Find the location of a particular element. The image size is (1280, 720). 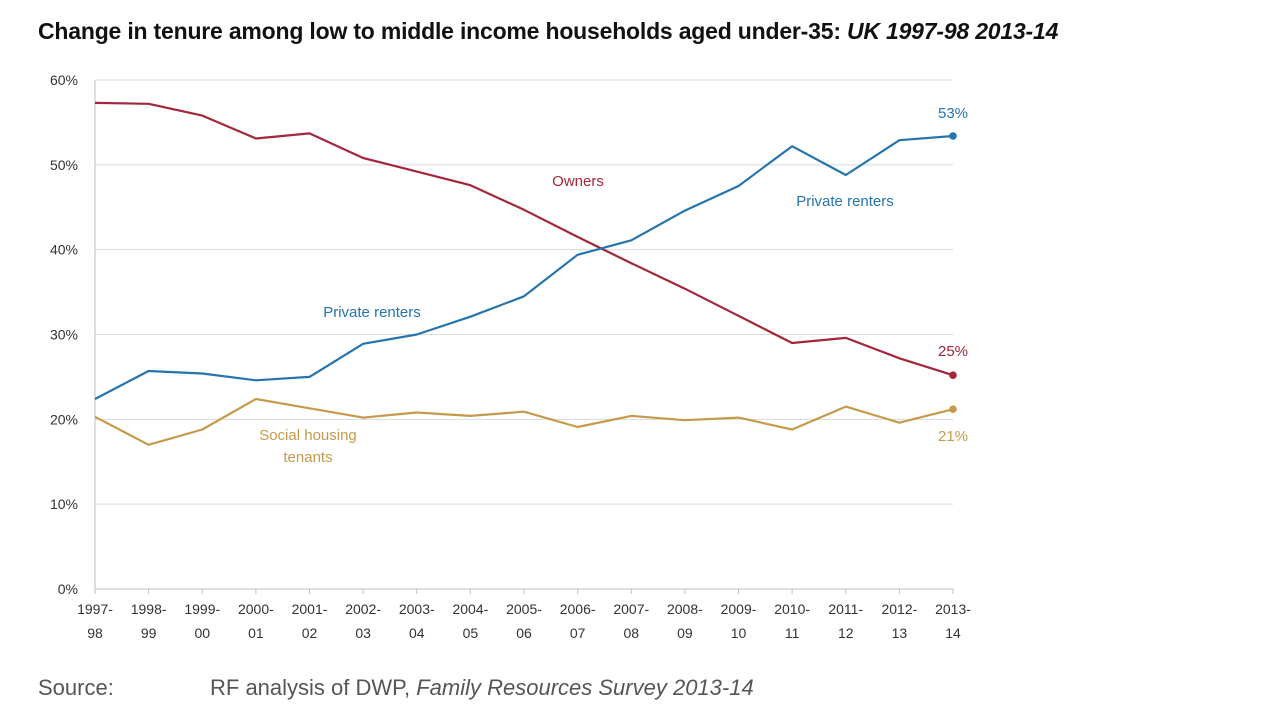

x-tick-label: 14 is located at coordinates (953, 633).